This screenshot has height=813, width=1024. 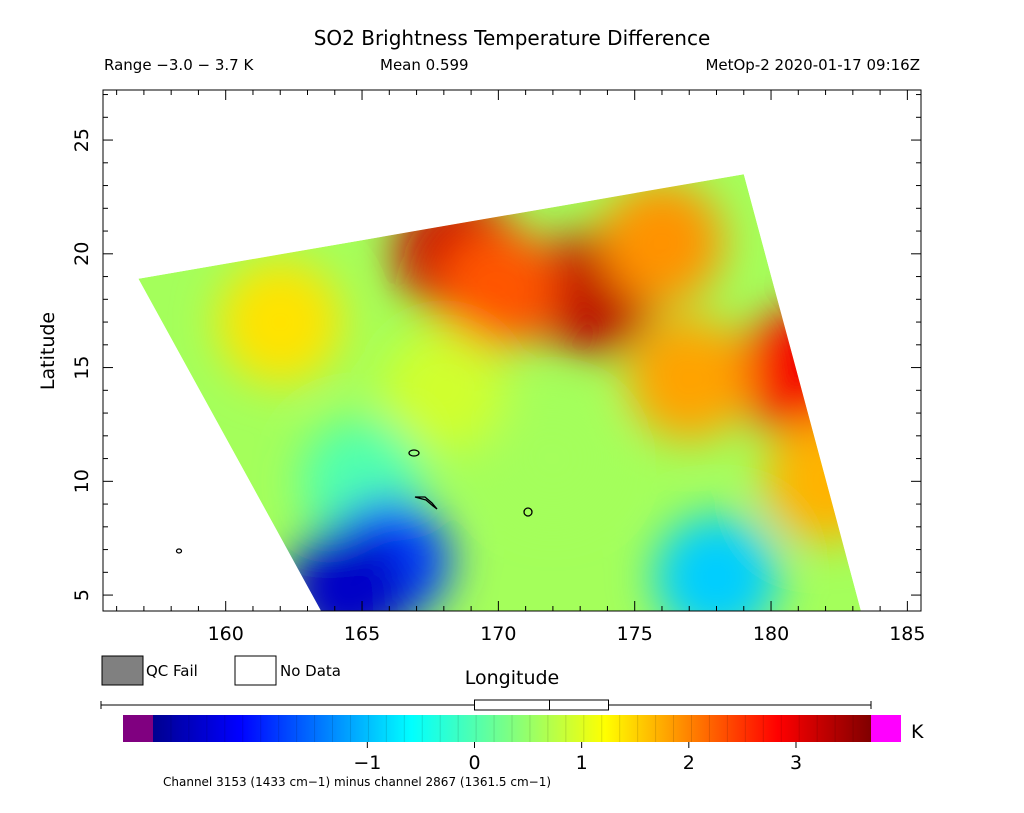 What do you see at coordinates (424, 65) in the screenshot?
I see `mean-readout: Mean 0.599` at bounding box center [424, 65].